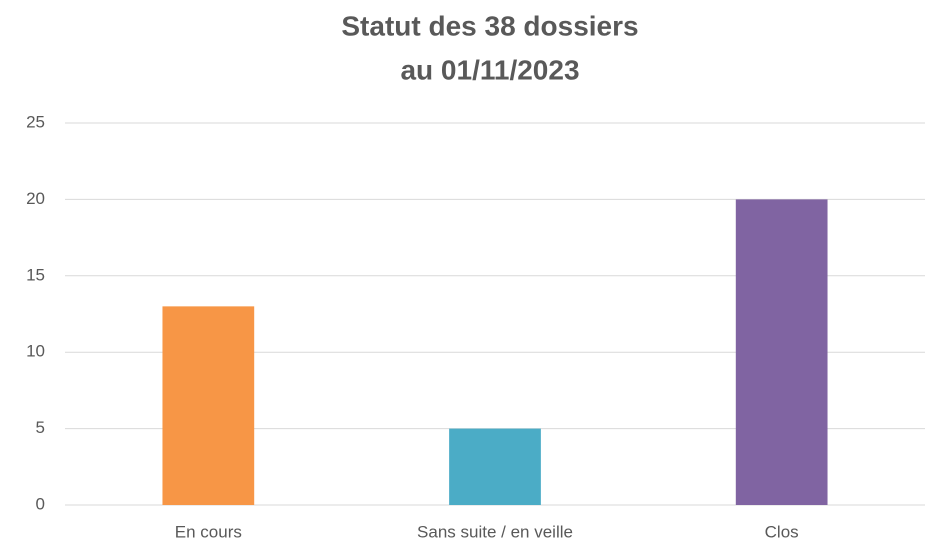  Describe the element at coordinates (495, 531) in the screenshot. I see `x-tick-label: Sans suite / en veille` at that location.